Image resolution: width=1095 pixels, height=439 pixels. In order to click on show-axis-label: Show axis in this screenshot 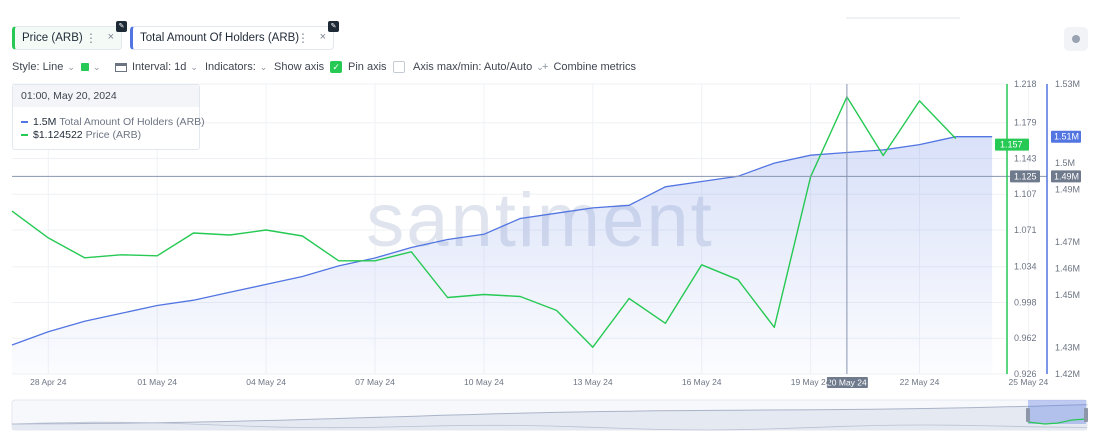, I will do `click(299, 67)`.